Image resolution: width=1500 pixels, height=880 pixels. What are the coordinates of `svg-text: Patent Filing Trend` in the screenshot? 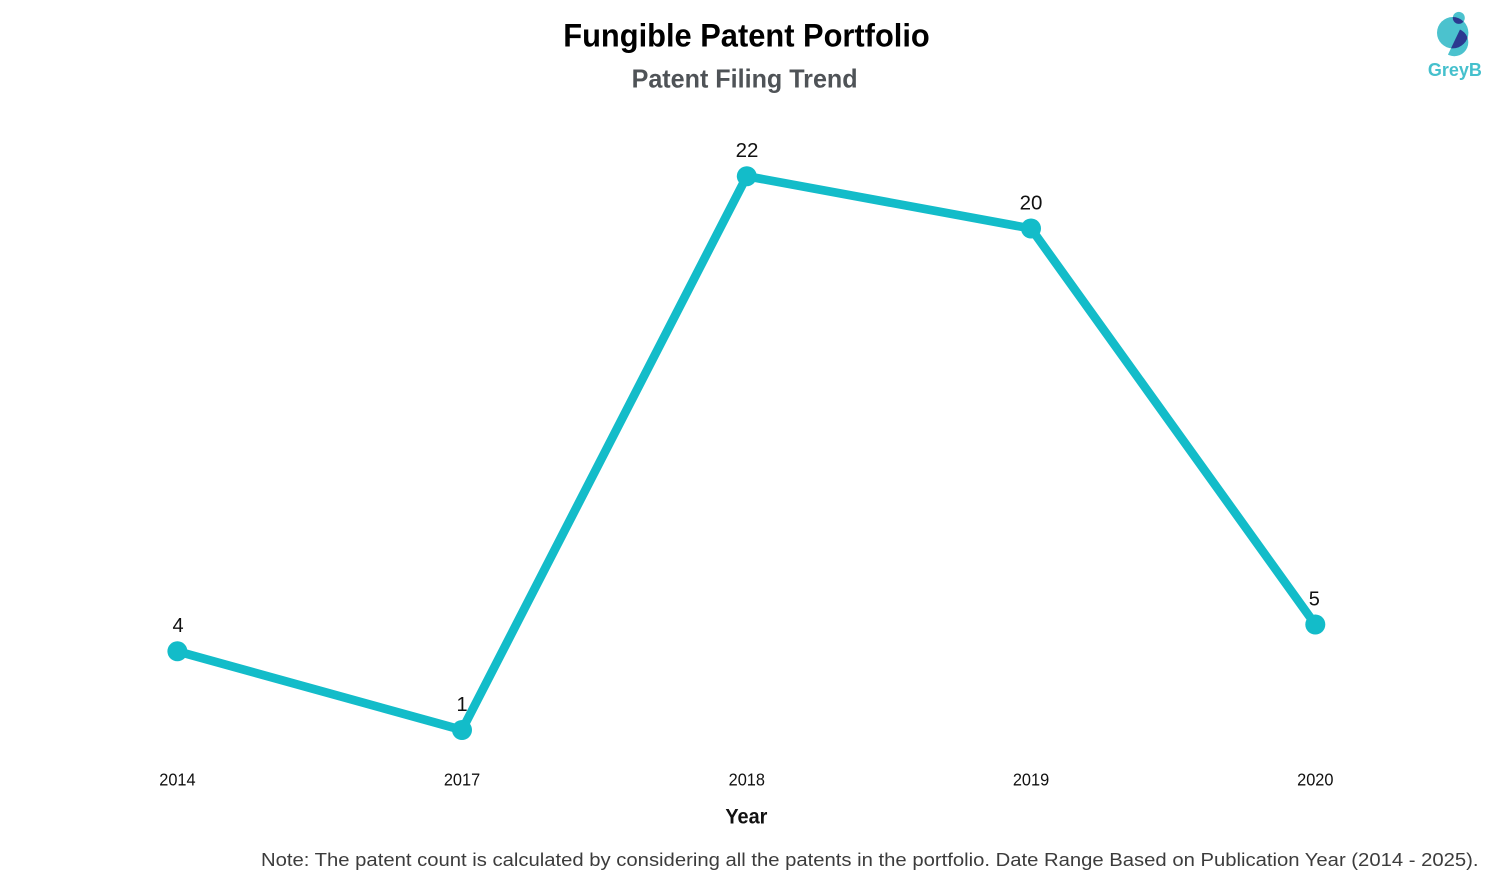 It's located at (745, 80).